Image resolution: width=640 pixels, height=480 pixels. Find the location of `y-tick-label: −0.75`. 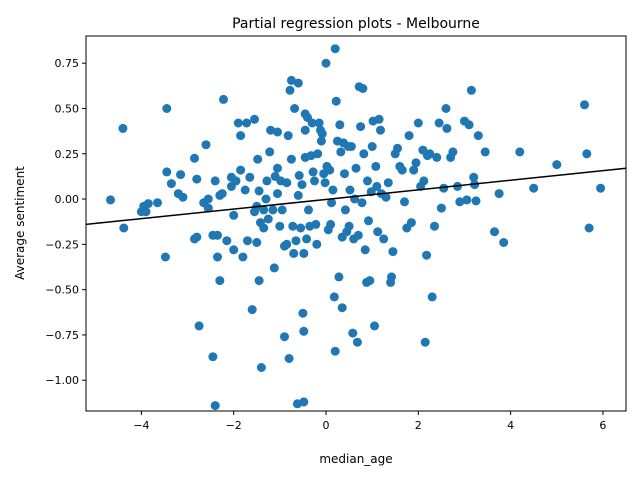

y-tick-label: −0.75 is located at coordinates (62, 335).